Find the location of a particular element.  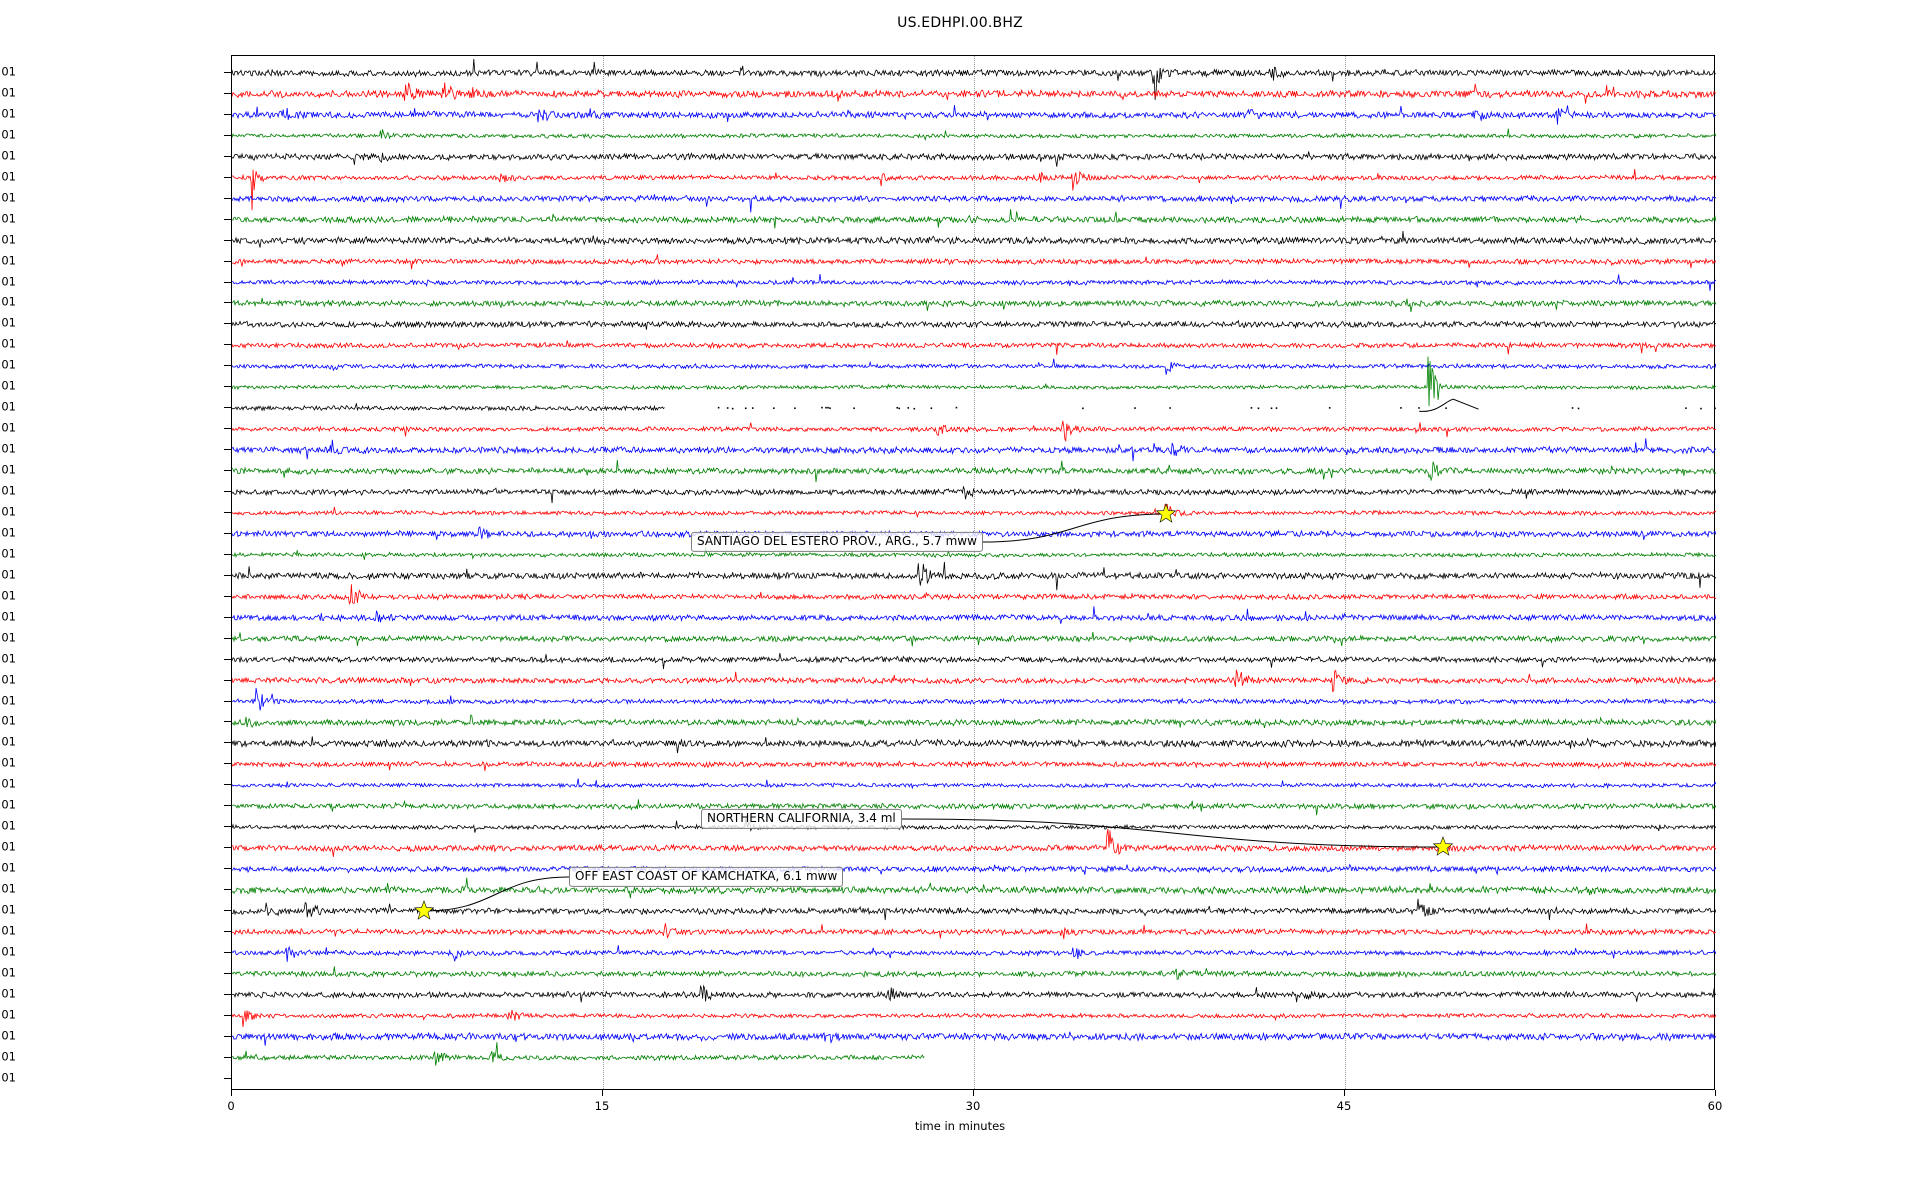

y-axis-tick-label: 21:00:01 is located at coordinates (8, 511).